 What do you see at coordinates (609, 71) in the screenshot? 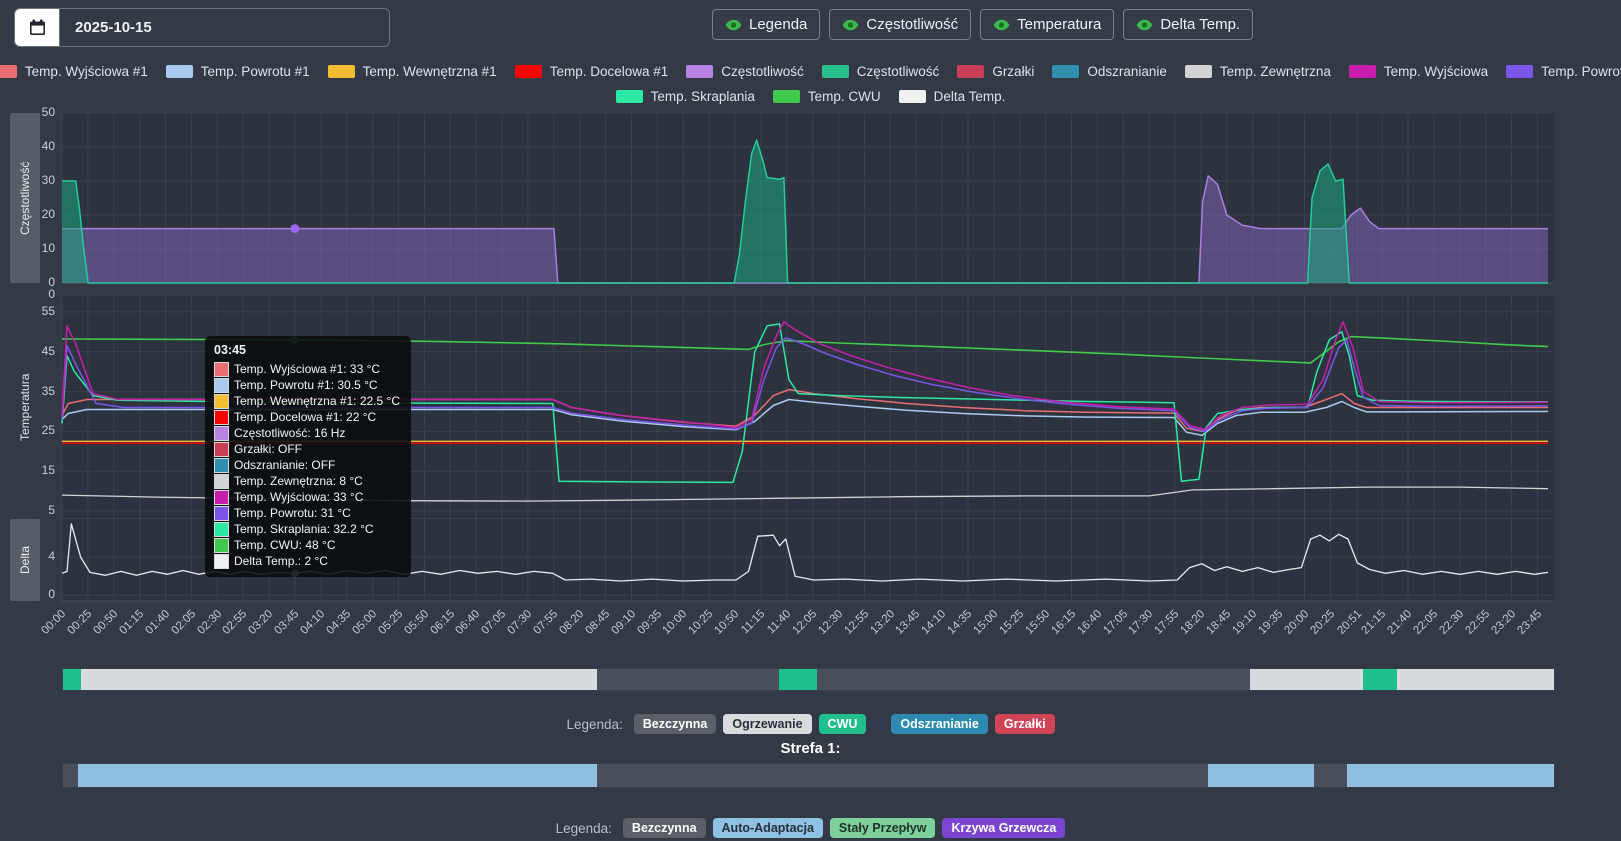
I see `series-legend-label: Temp. Docelowa #1` at bounding box center [609, 71].